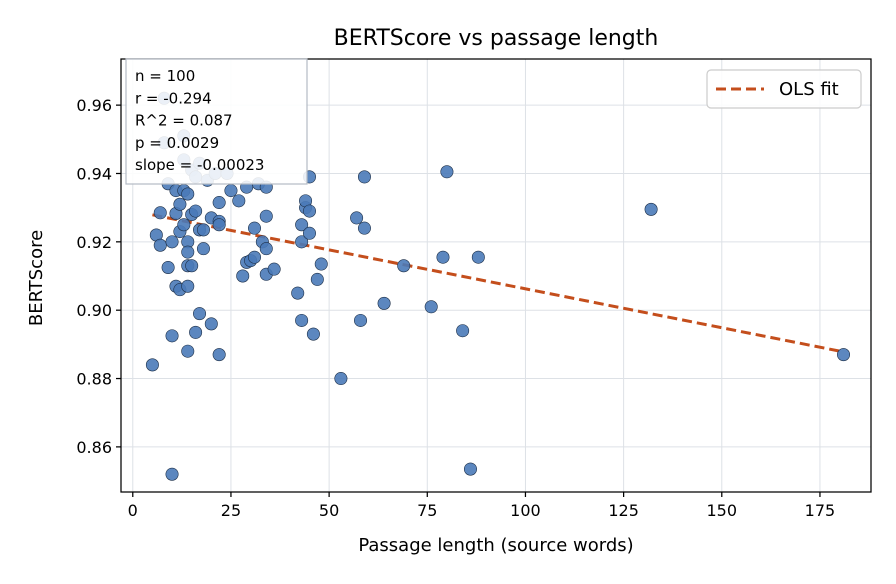 Image resolution: width=896 pixels, height=584 pixels. I want to click on y-axis-ticks: 0.86 0.88 0.90 0.92 0.94 0.96, so click(98, 276).